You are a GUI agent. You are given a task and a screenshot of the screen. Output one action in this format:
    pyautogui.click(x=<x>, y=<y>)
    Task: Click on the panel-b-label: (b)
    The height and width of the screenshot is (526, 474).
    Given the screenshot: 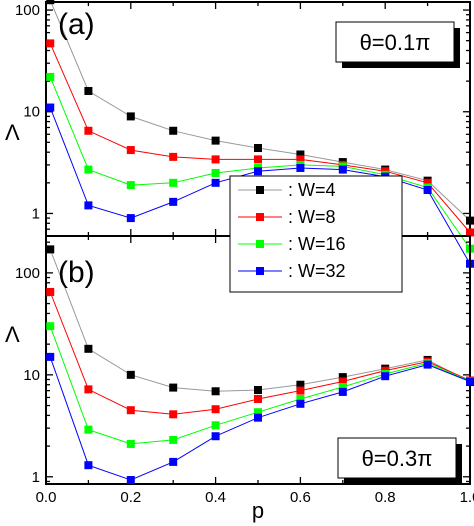 What is the action you would take?
    pyautogui.click(x=76, y=272)
    